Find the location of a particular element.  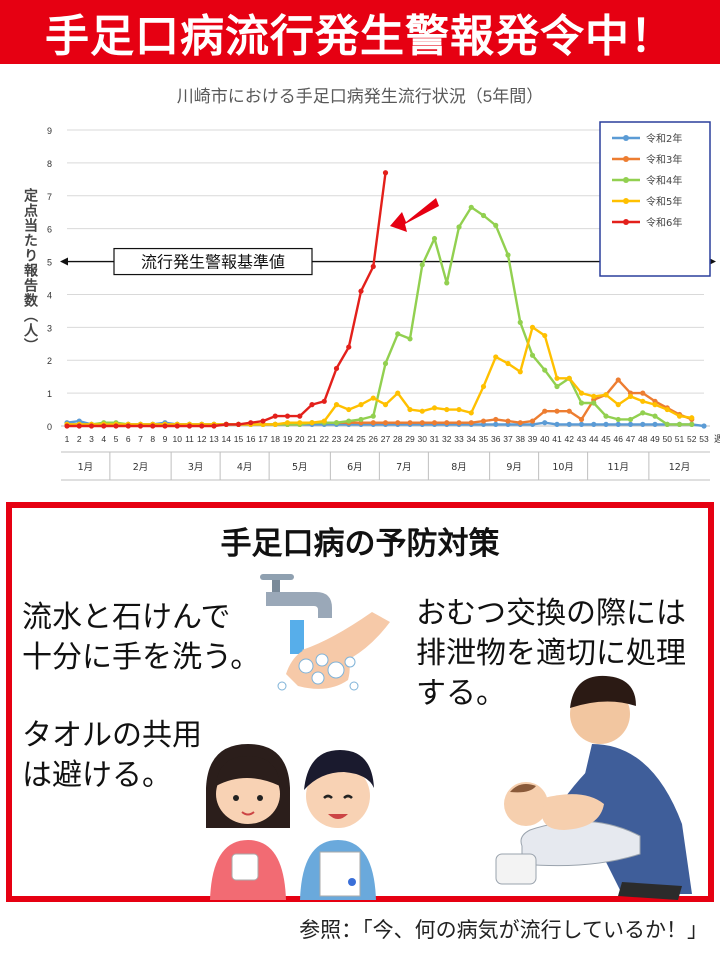

highlight-arrow-icon is located at coordinates (414, 215).